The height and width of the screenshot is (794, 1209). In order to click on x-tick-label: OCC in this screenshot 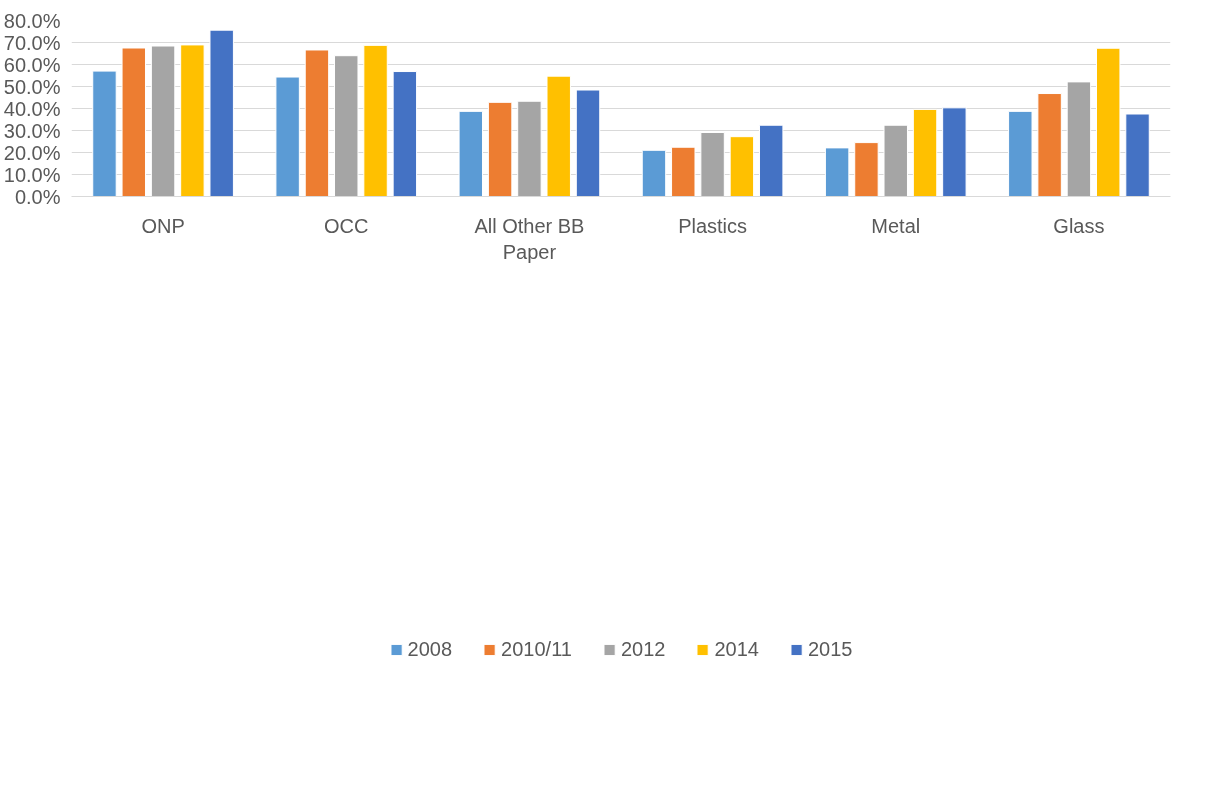, I will do `click(346, 225)`.